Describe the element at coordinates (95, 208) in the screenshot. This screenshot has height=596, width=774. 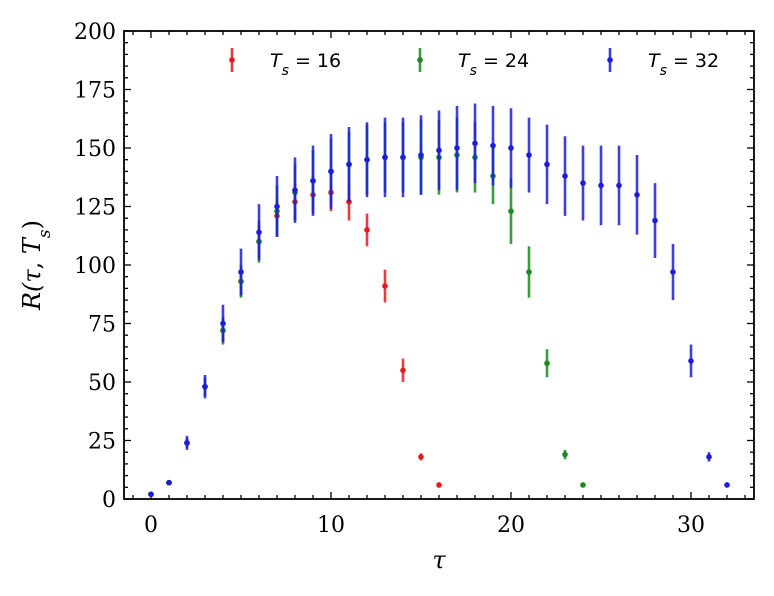
I see `y-tick-label: 125` at that location.